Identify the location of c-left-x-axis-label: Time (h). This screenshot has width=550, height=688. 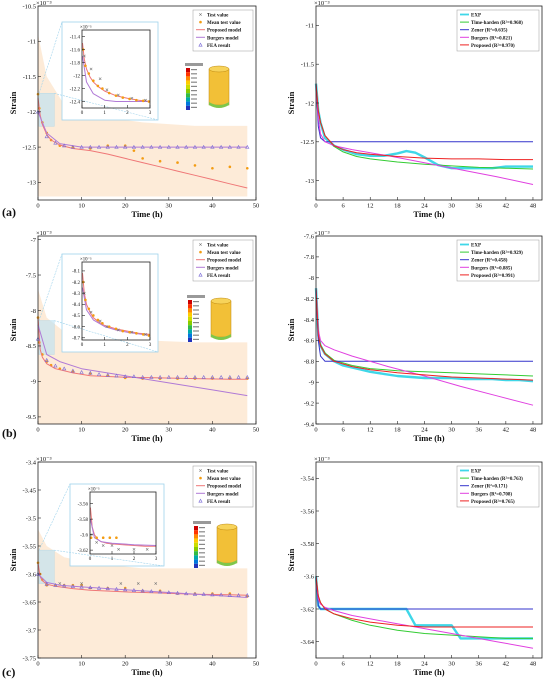
(146, 672).